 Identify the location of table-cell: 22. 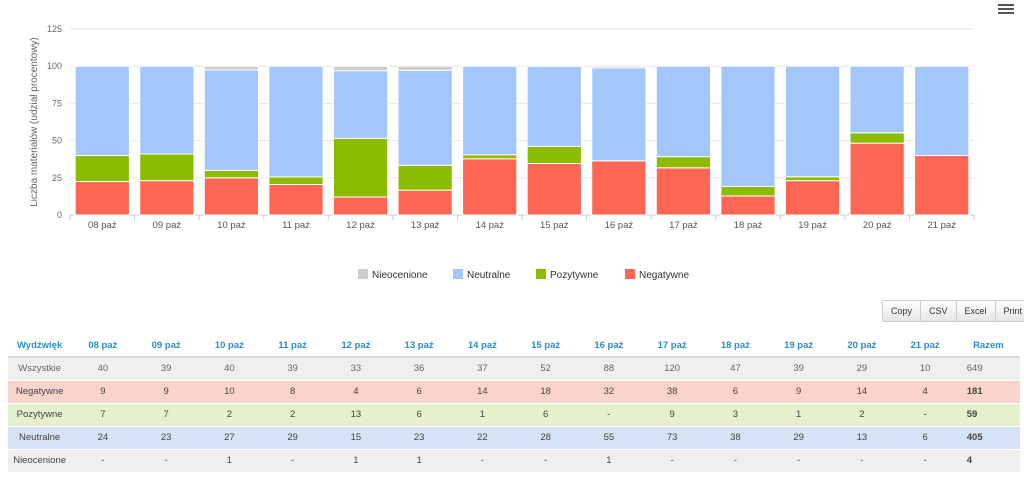
(482, 438).